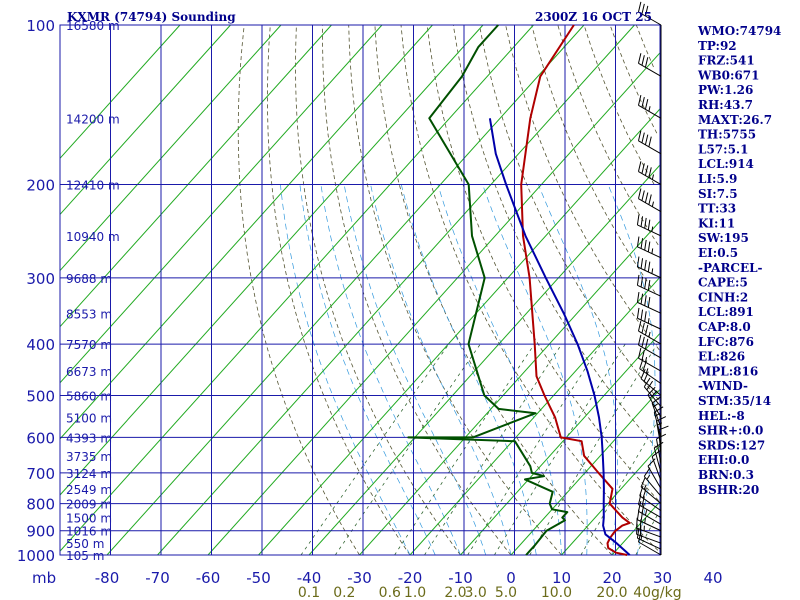 The height and width of the screenshot is (600, 800). Describe the element at coordinates (723, 386) in the screenshot. I see `index-item: -WIND-` at that location.